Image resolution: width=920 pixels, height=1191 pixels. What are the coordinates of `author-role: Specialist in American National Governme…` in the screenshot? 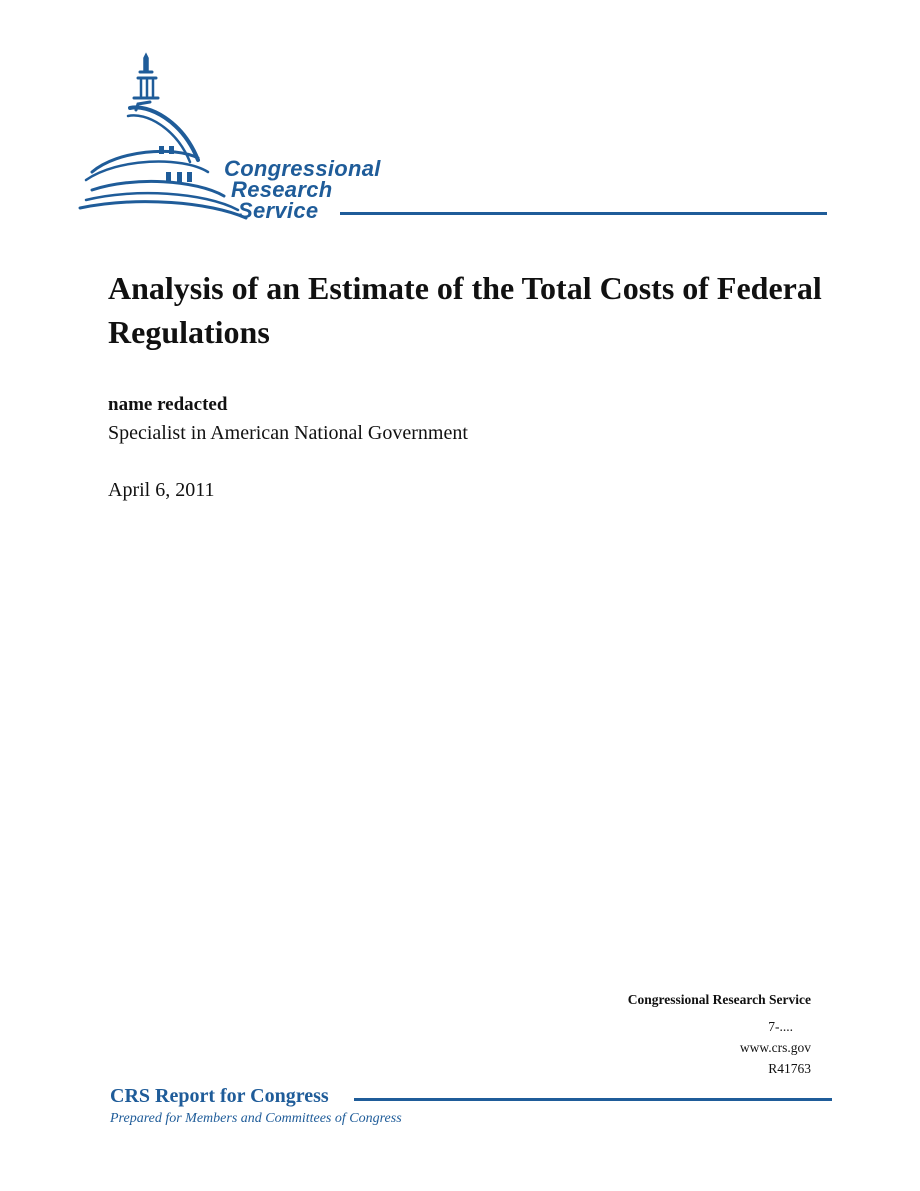 It's located at (288, 433).